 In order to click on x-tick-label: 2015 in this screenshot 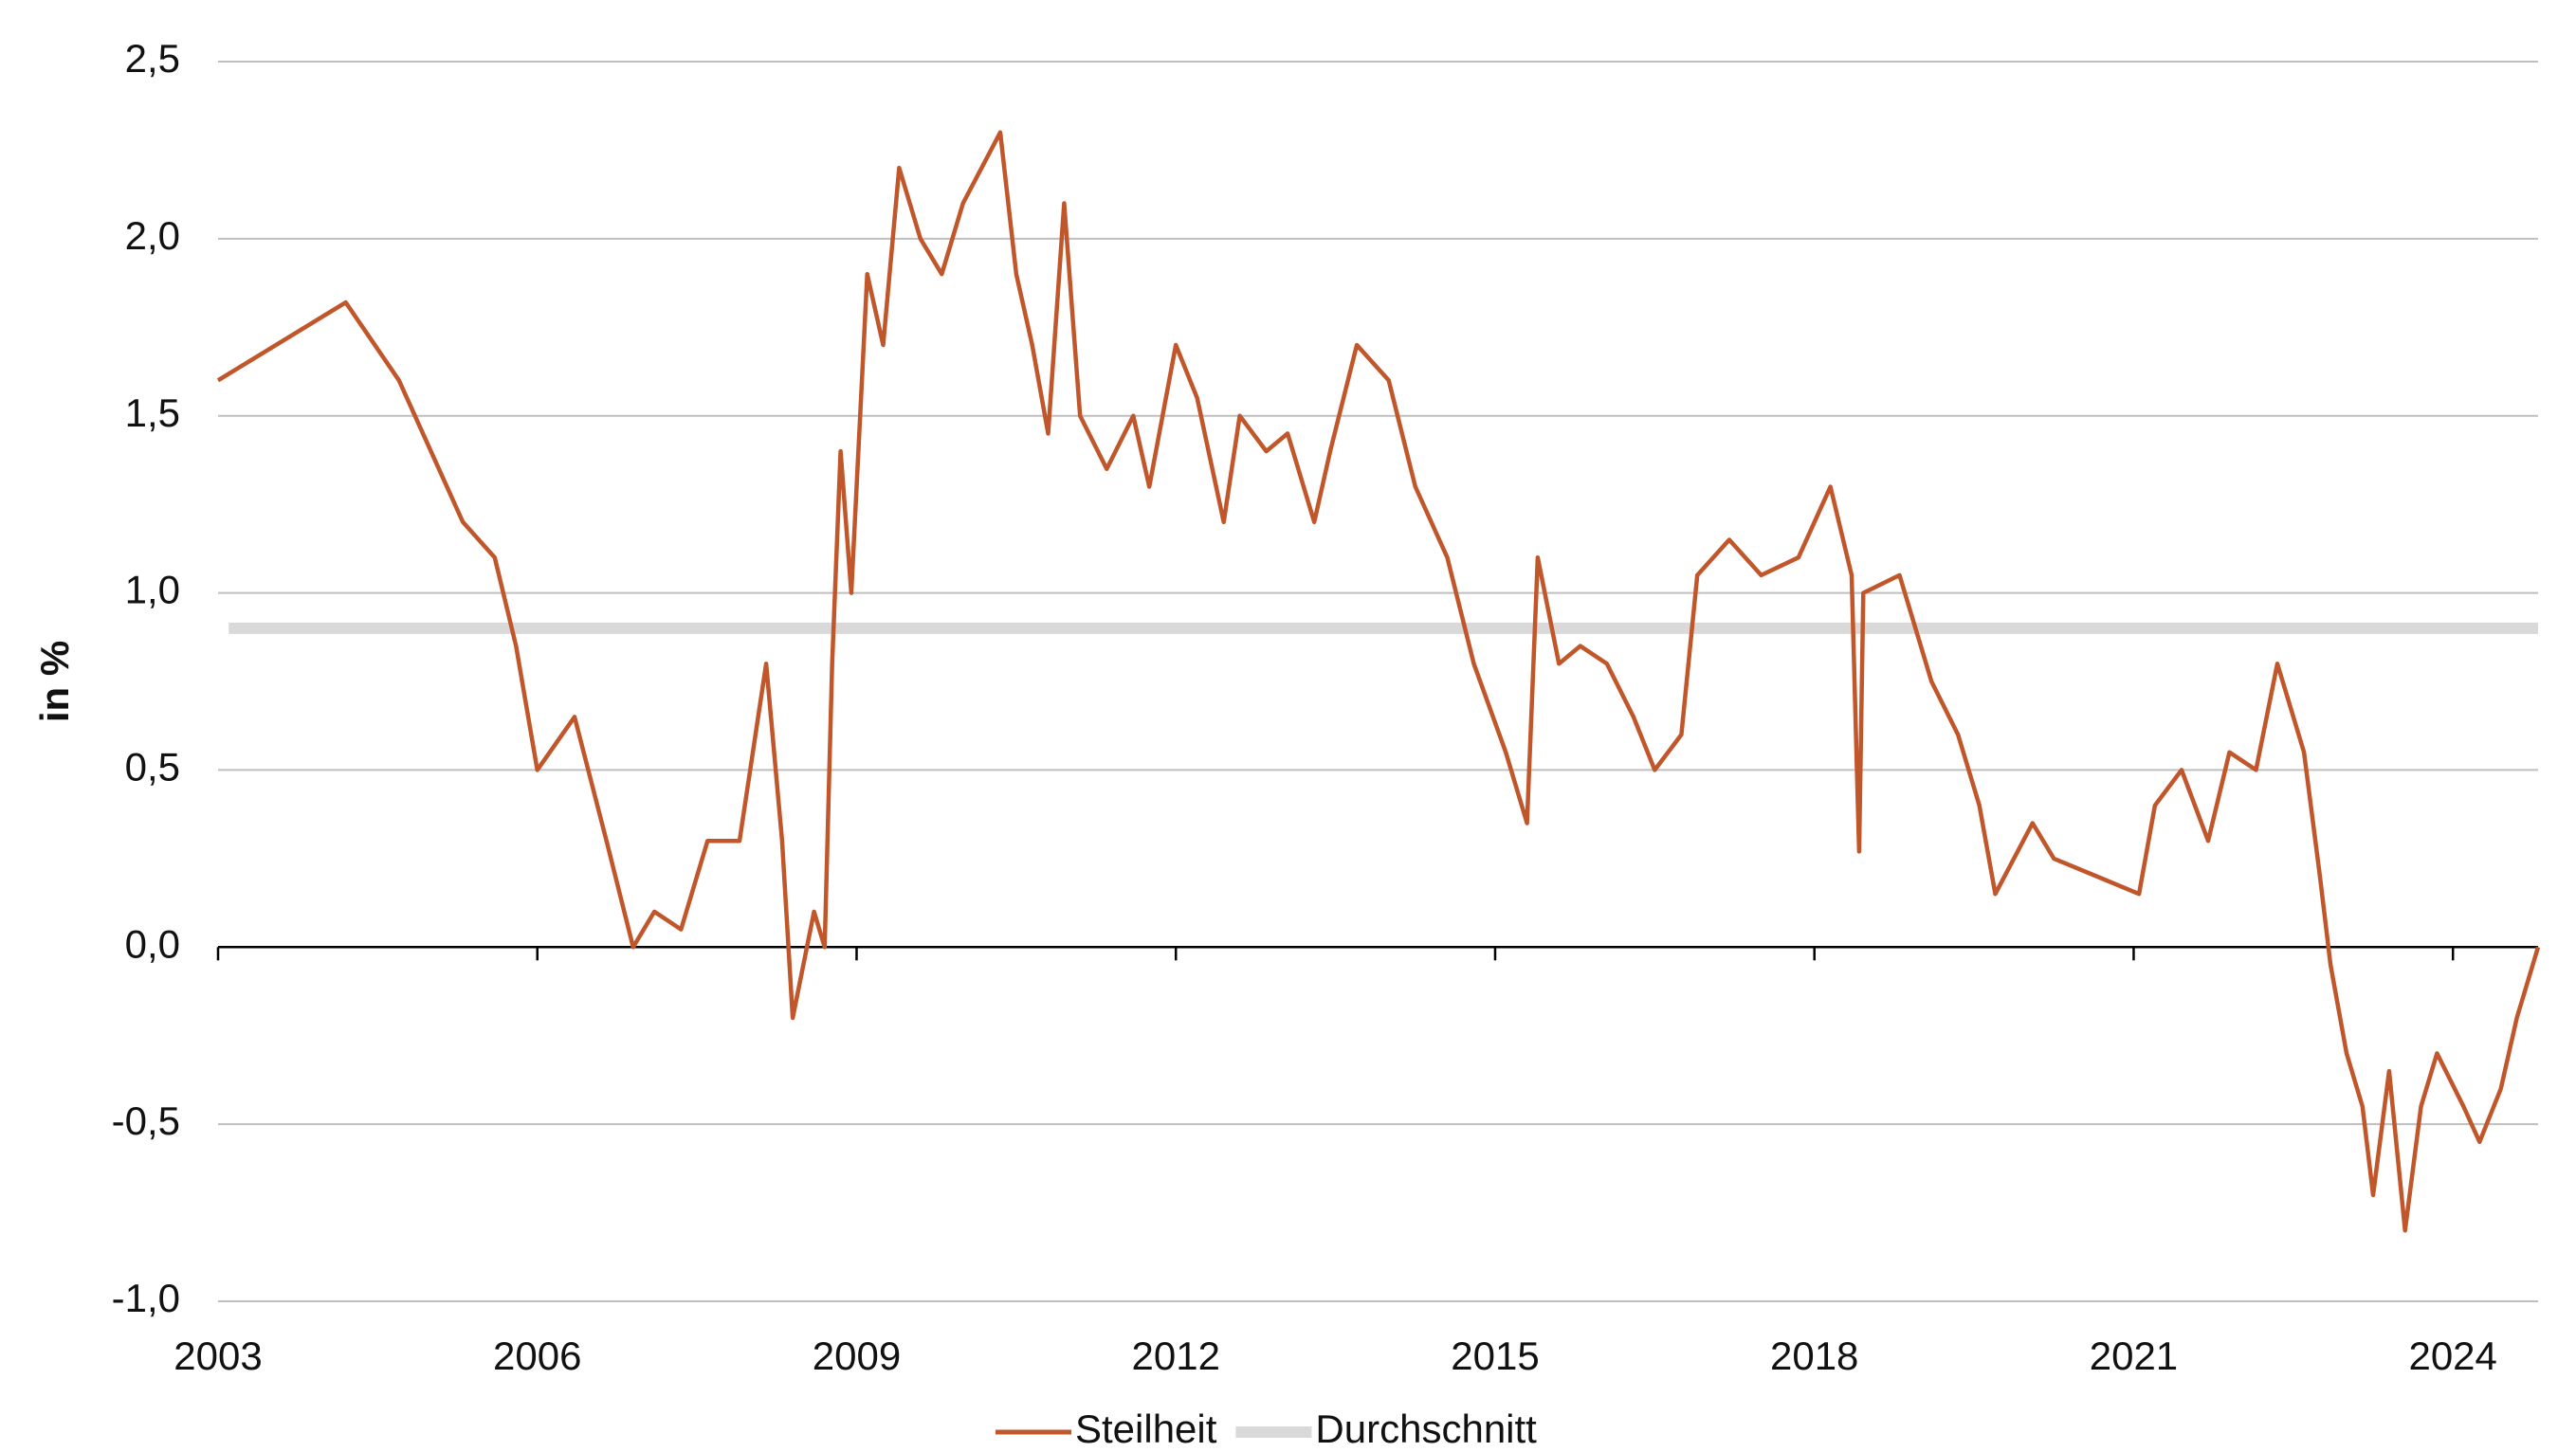, I will do `click(1495, 1356)`.